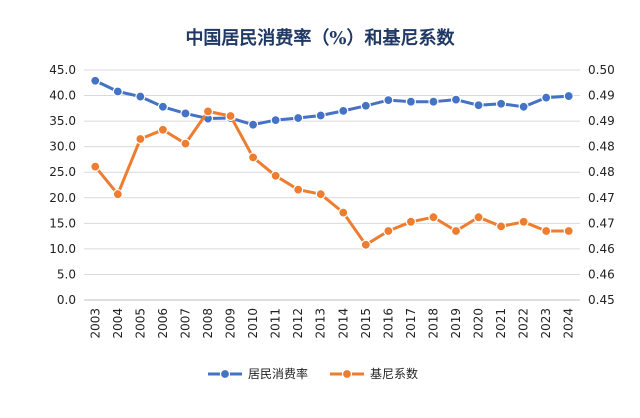  What do you see at coordinates (208, 323) in the screenshot?
I see `x-tick-label: 2008` at bounding box center [208, 323].